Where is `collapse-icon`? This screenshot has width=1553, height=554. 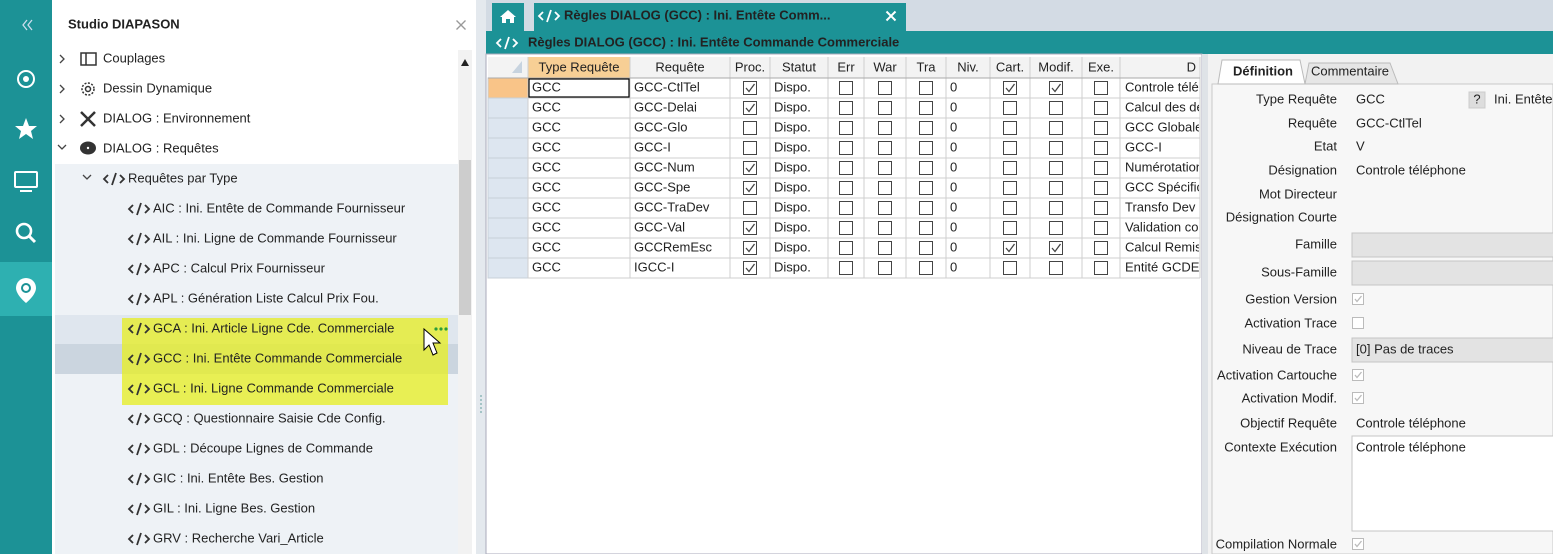 collapse-icon is located at coordinates (25, 25).